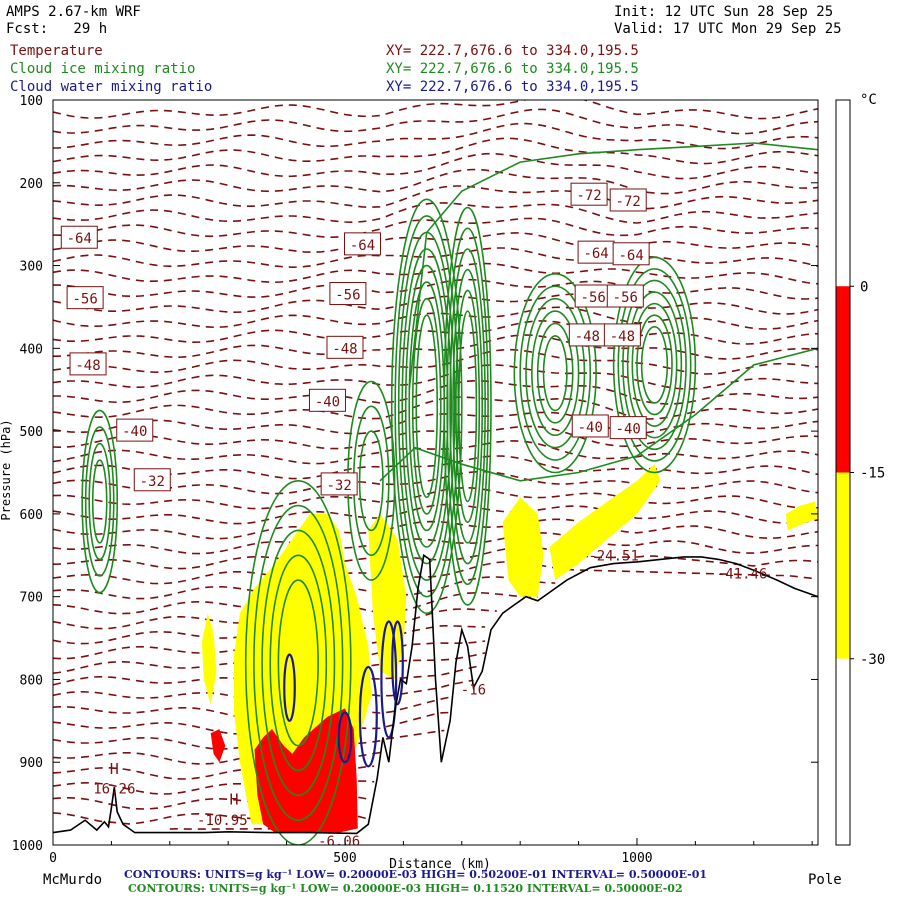 Image resolution: width=900 pixels, height=900 pixels. I want to click on field-water-name: Cloud water mixing ratio, so click(111, 87).